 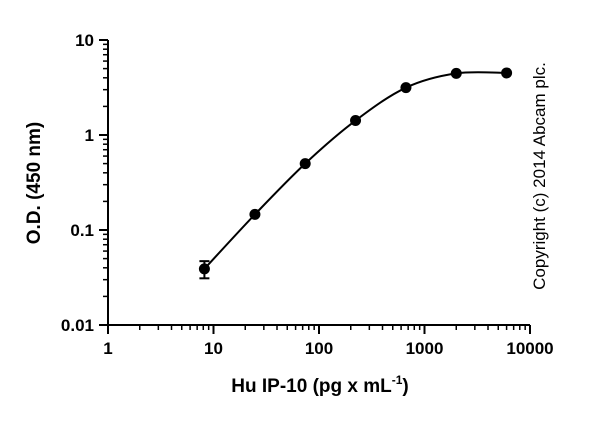 I want to click on x-tick-label: 10, so click(x=213, y=348).